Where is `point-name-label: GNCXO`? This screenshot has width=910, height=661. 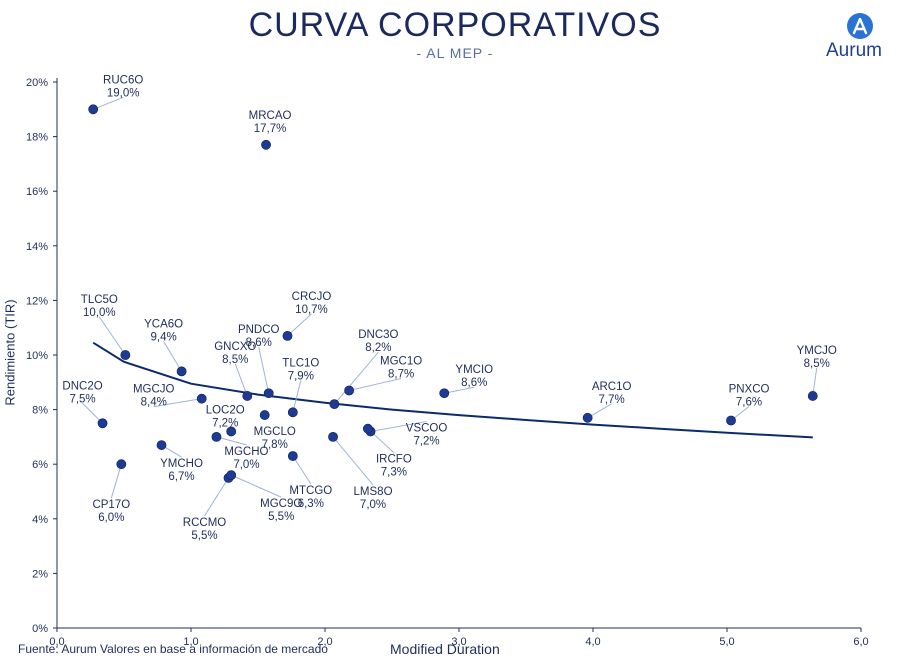 point-name-label: GNCXO is located at coordinates (235, 347).